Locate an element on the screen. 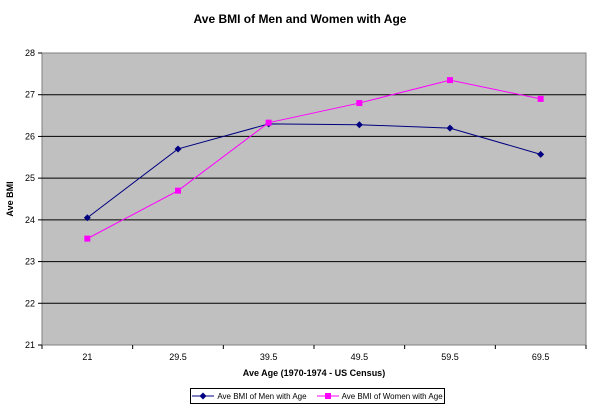 This screenshot has width=600, height=410. y-tick-label: 25 is located at coordinates (30, 178).